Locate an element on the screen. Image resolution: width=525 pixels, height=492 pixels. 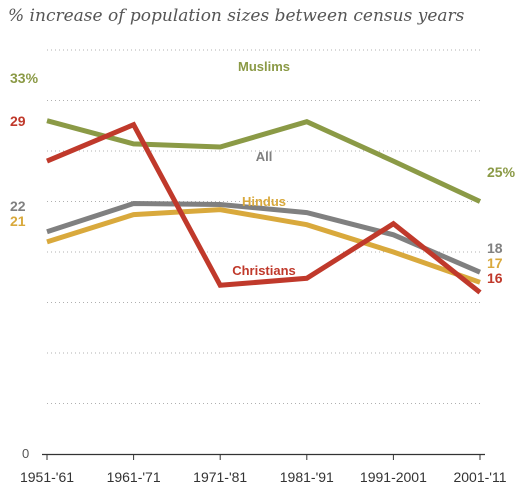
series-name-all: All is located at coordinates (264, 156).